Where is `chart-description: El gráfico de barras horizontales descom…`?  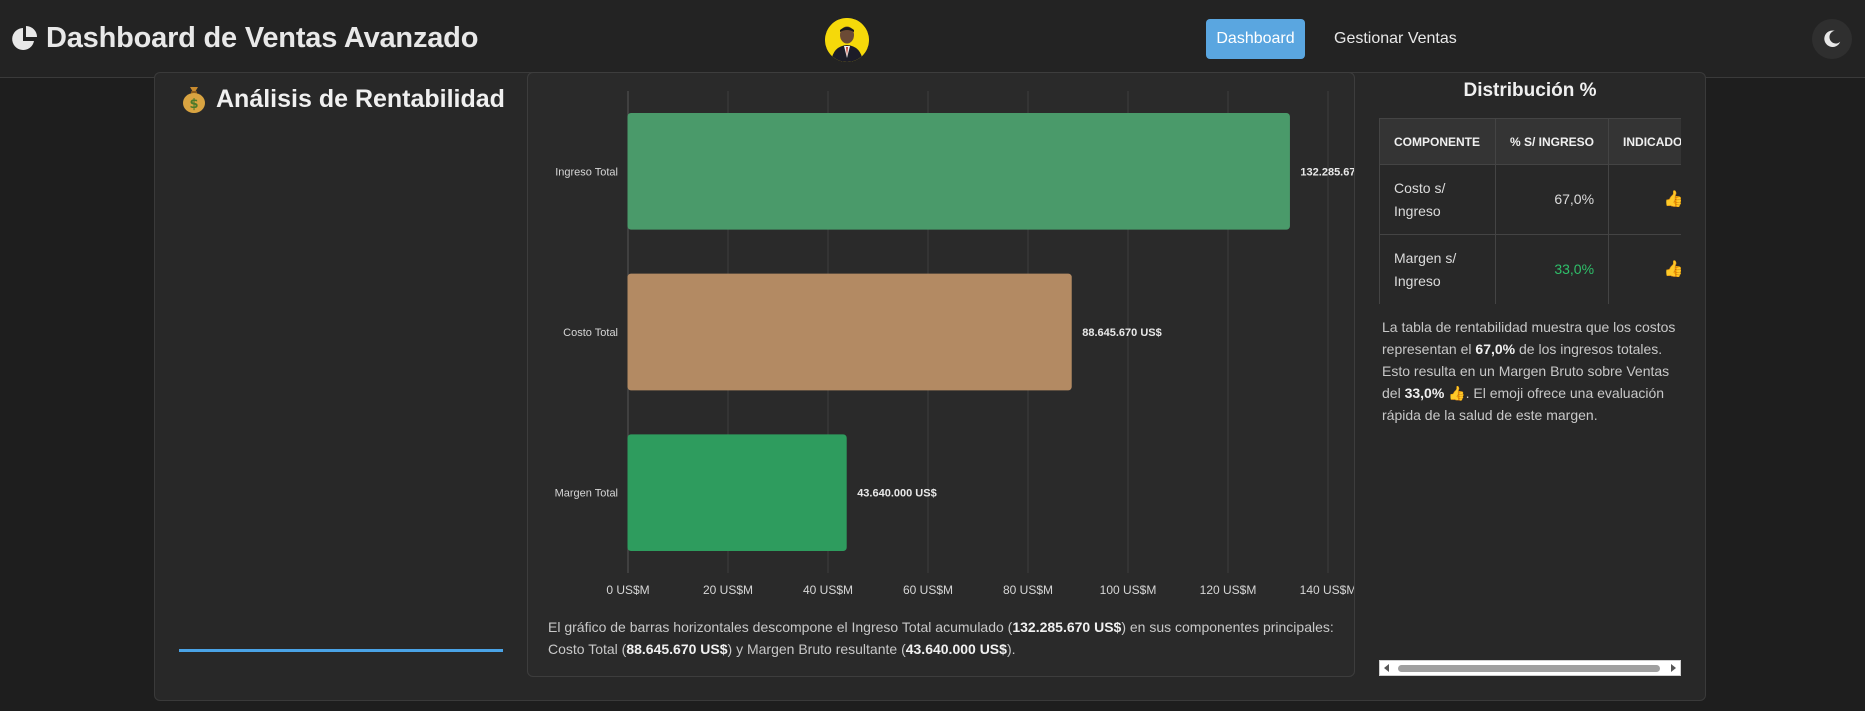
chart-description: El gráfico de barras horizontales descom… is located at coordinates (948, 638).